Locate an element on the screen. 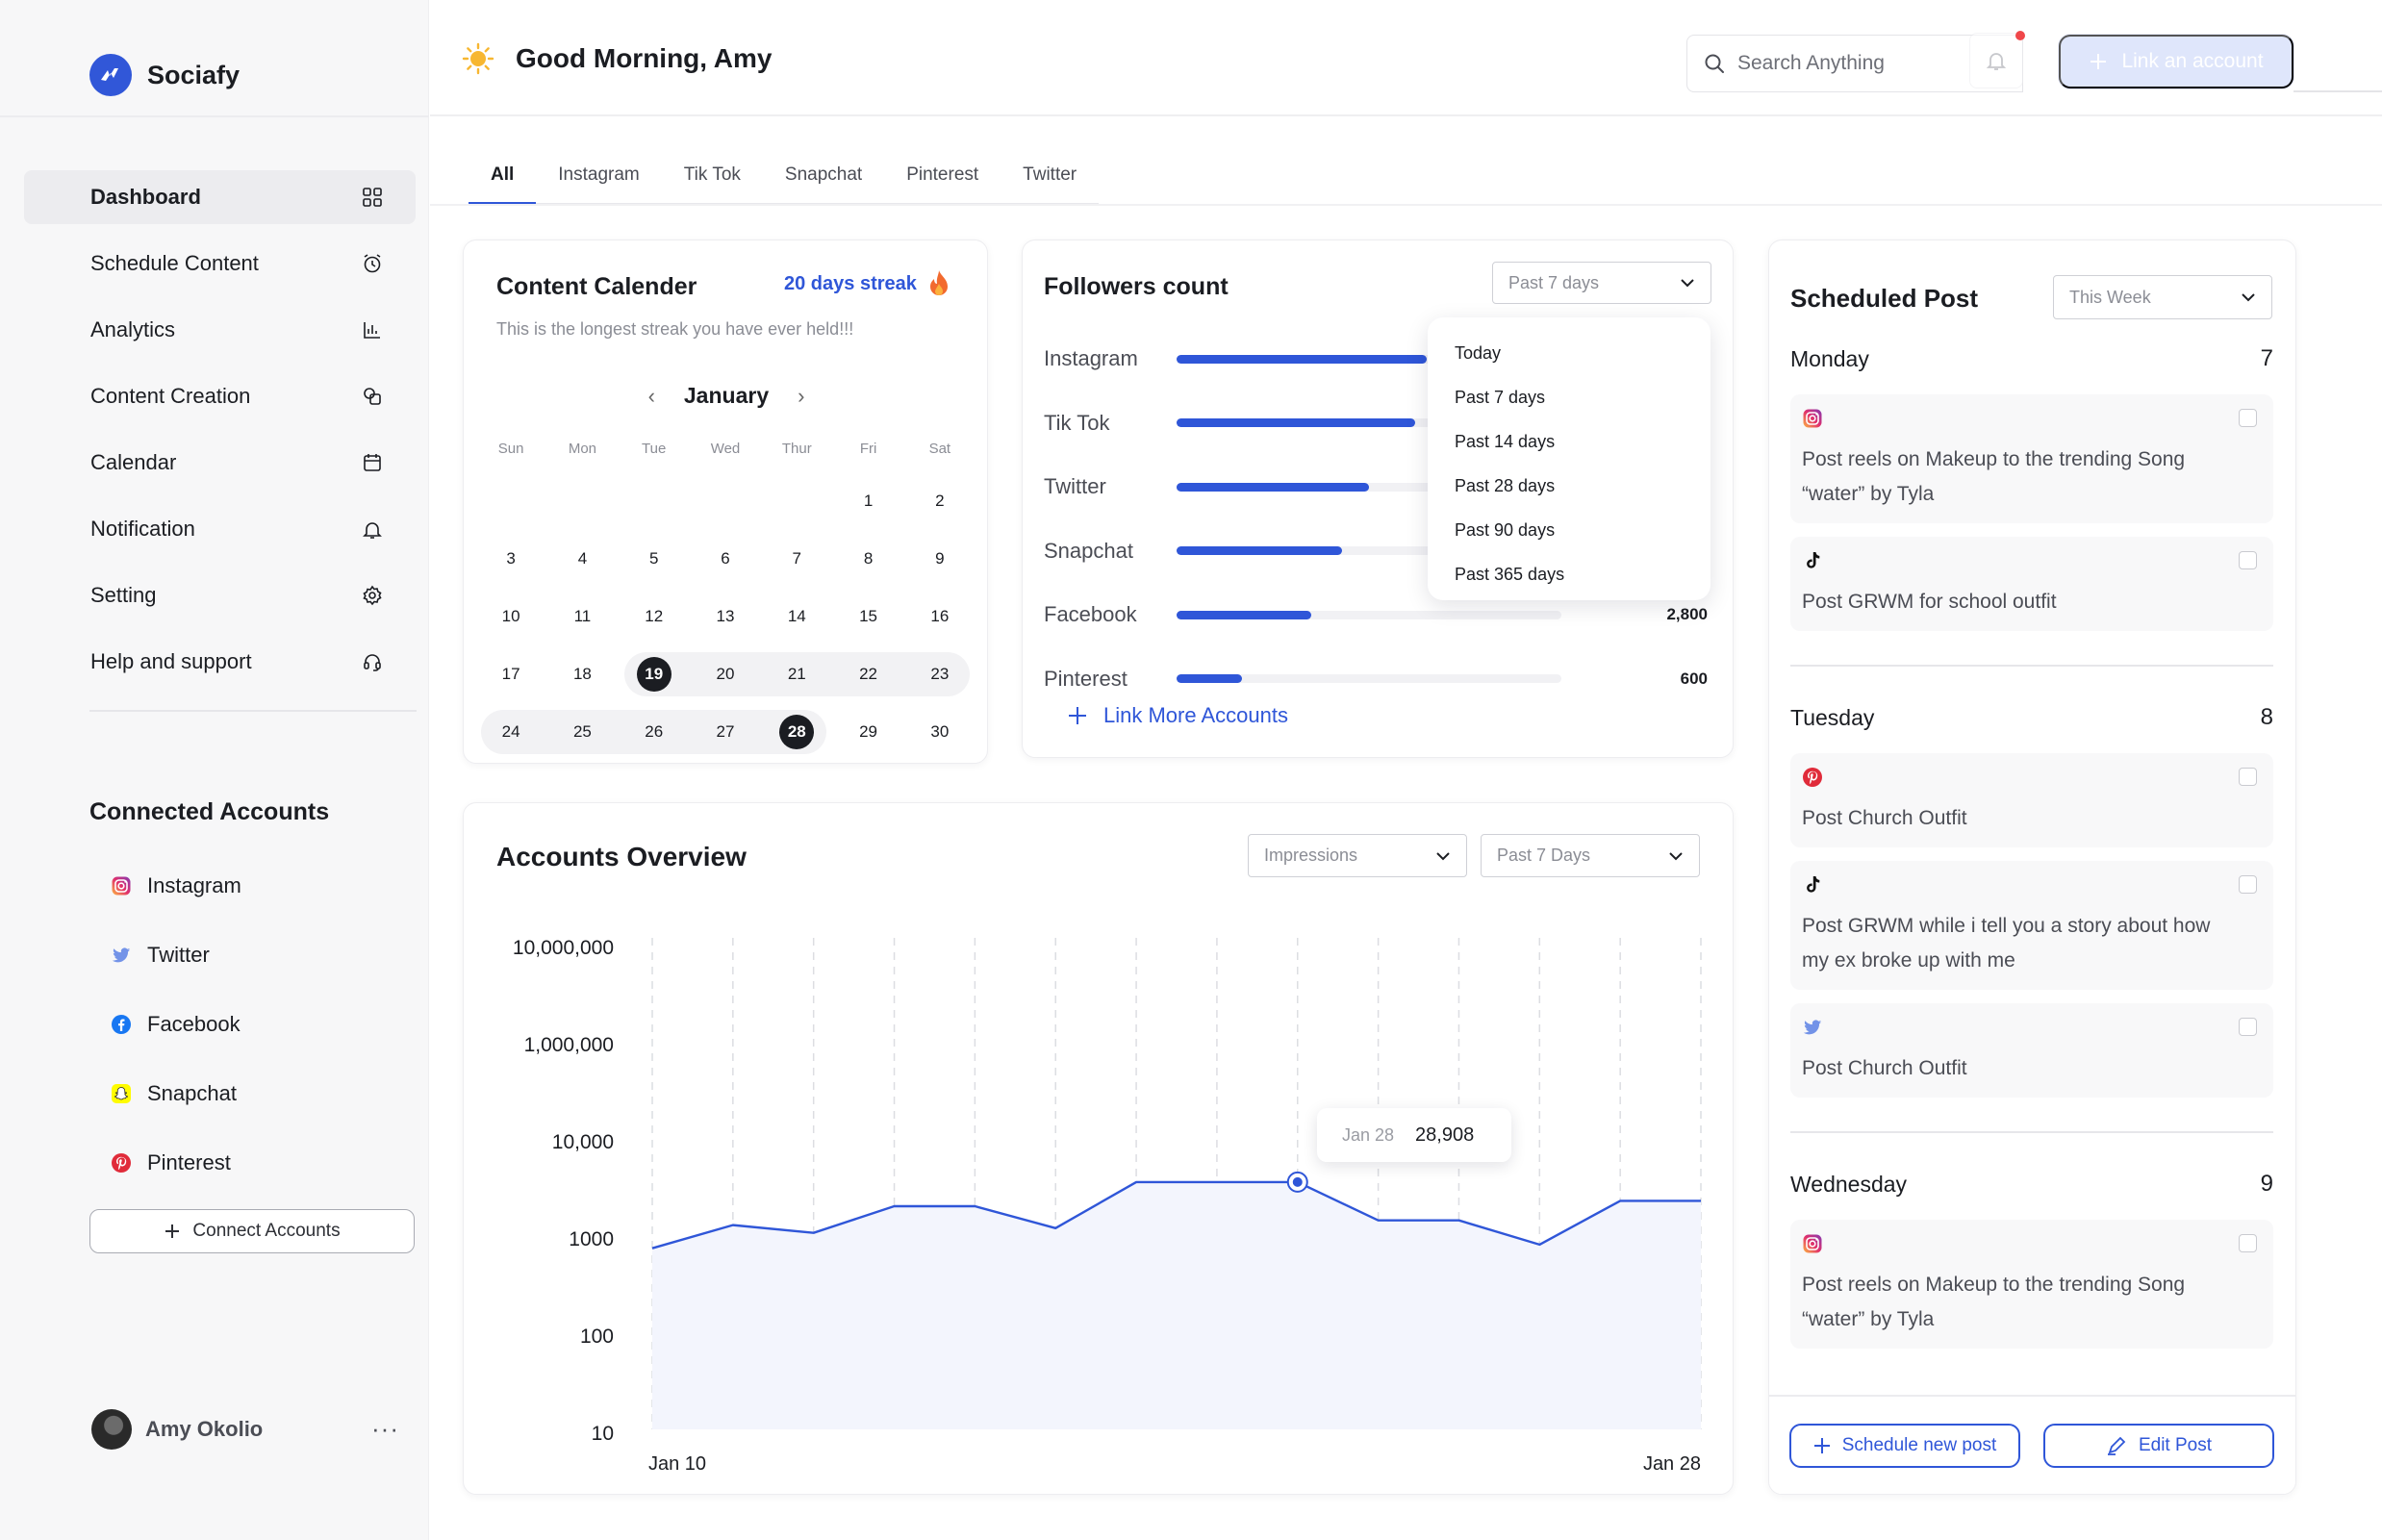 The image size is (2382, 1540). brand: Sociafy is located at coordinates (164, 75).